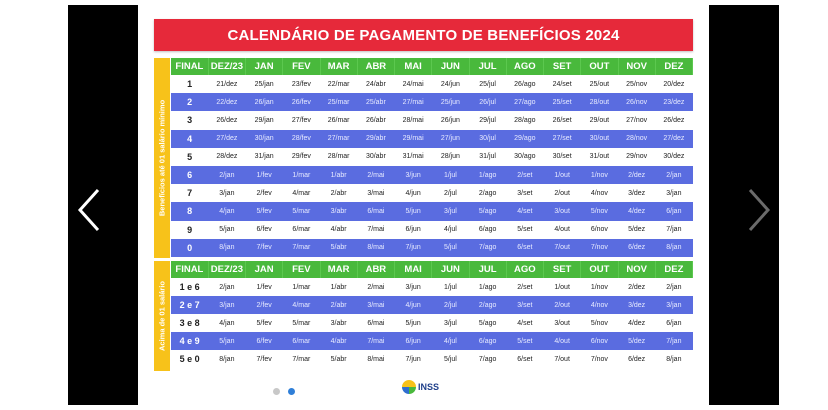 This screenshot has height=410, width=828. I want to click on payment-date-cell: 5/jan, so click(227, 341).